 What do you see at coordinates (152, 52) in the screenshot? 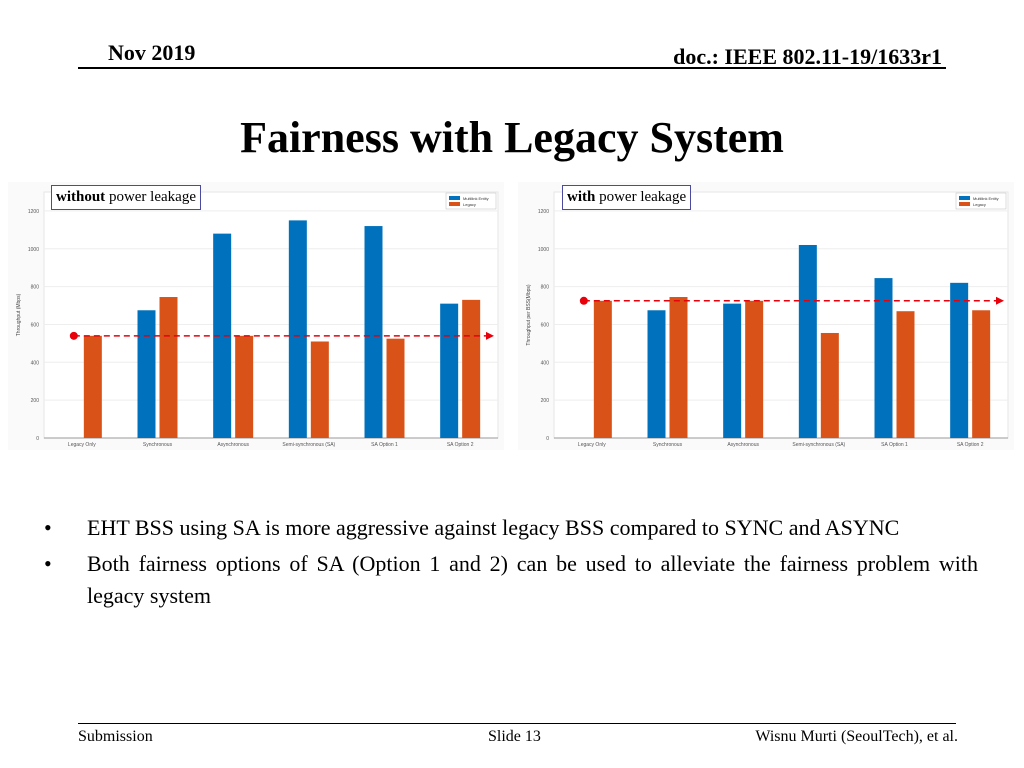
I see `header-date: Nov 2019` at bounding box center [152, 52].